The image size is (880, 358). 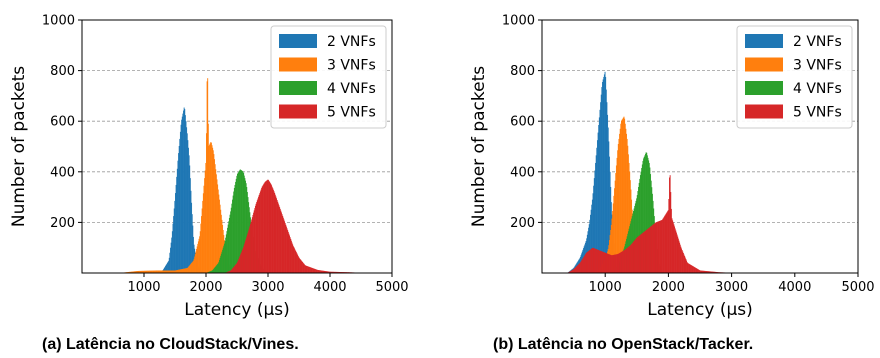 I want to click on x-tick-label: 1000, so click(x=143, y=287).